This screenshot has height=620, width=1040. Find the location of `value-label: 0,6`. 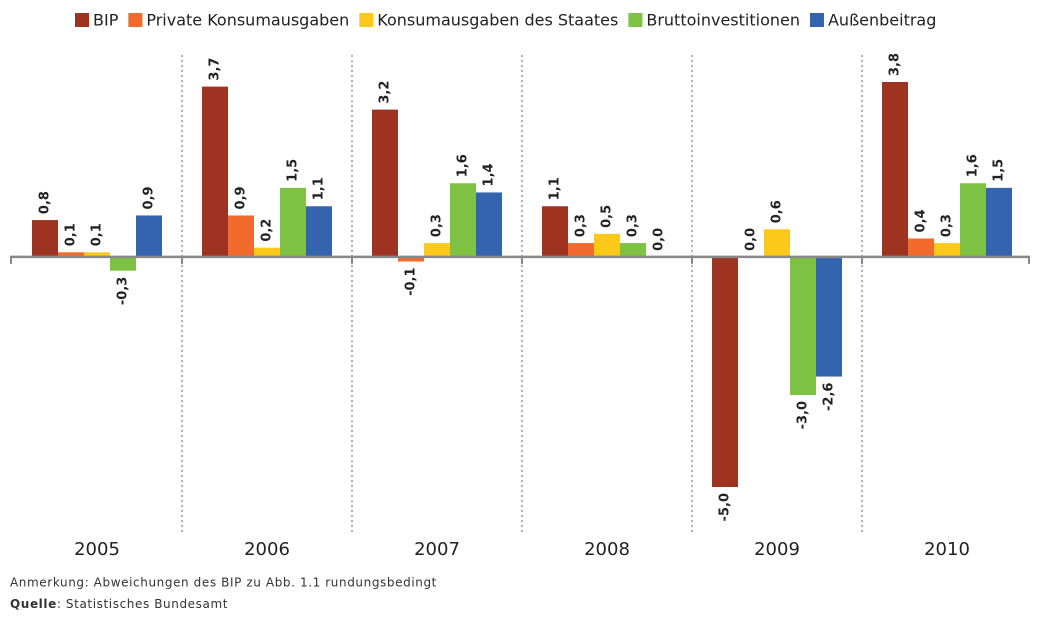

value-label: 0,6 is located at coordinates (777, 211).